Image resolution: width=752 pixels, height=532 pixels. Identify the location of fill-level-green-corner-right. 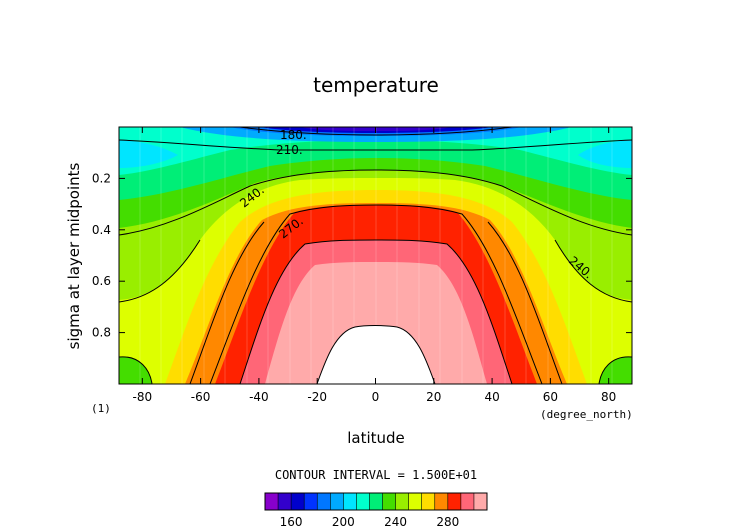
(615, 370).